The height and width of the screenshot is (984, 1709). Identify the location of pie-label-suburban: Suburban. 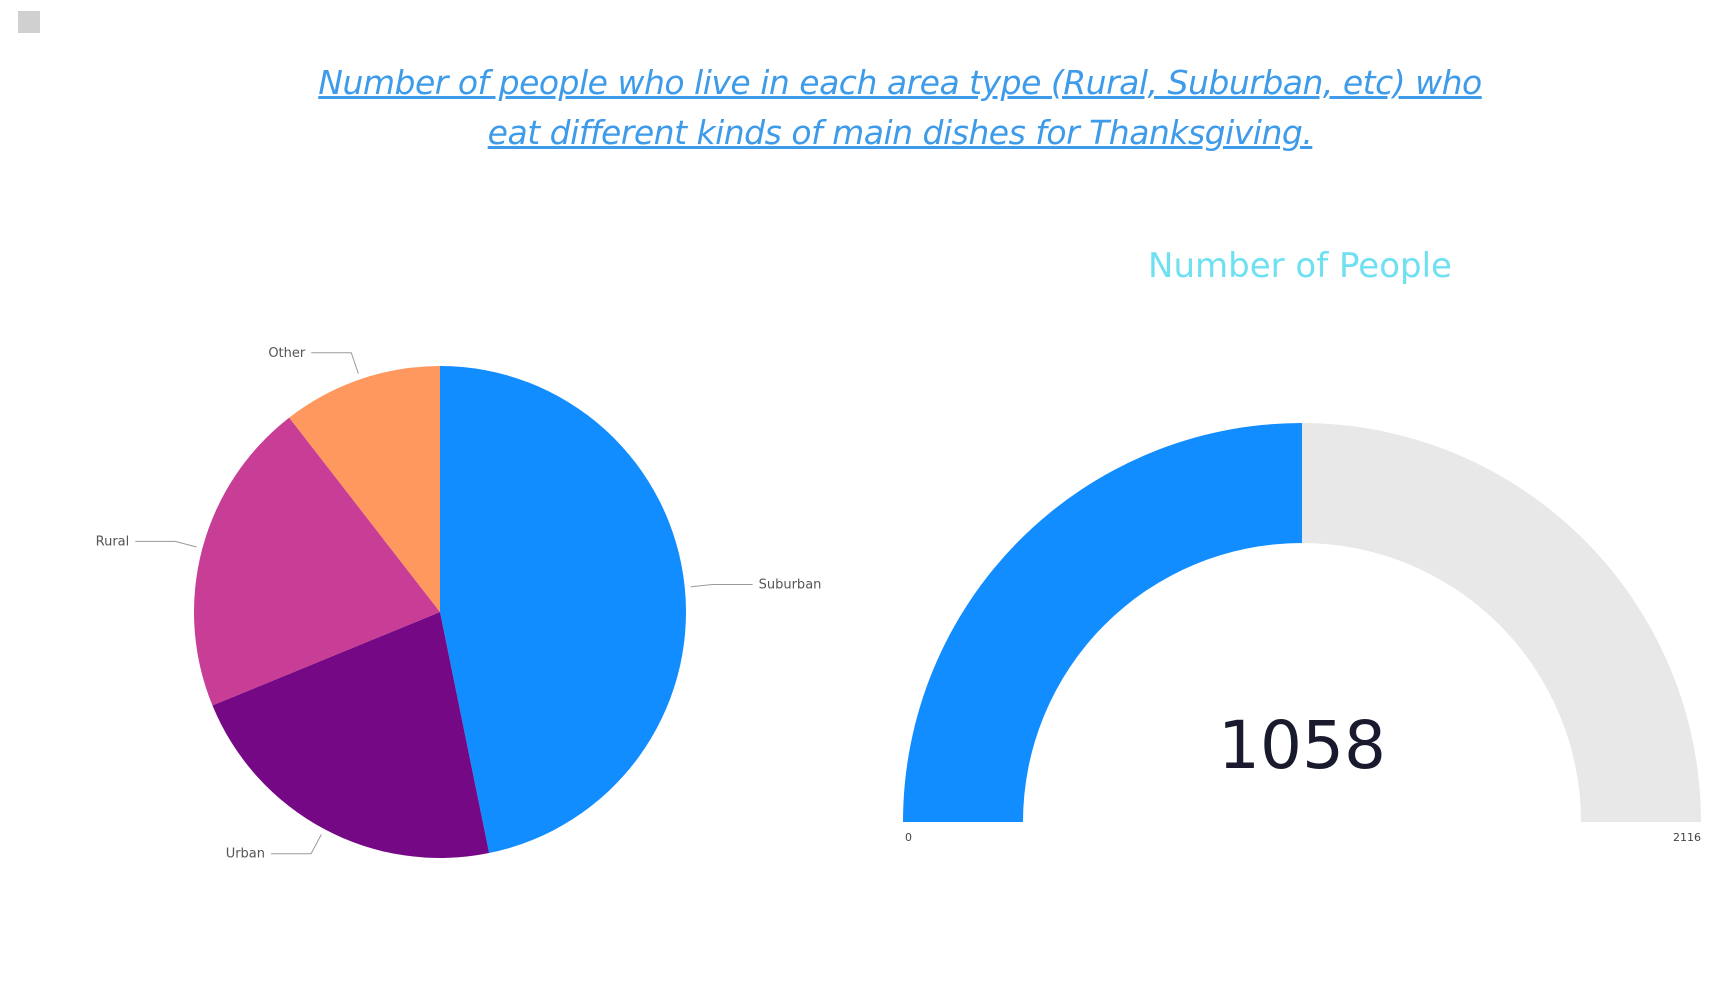
(790, 585).